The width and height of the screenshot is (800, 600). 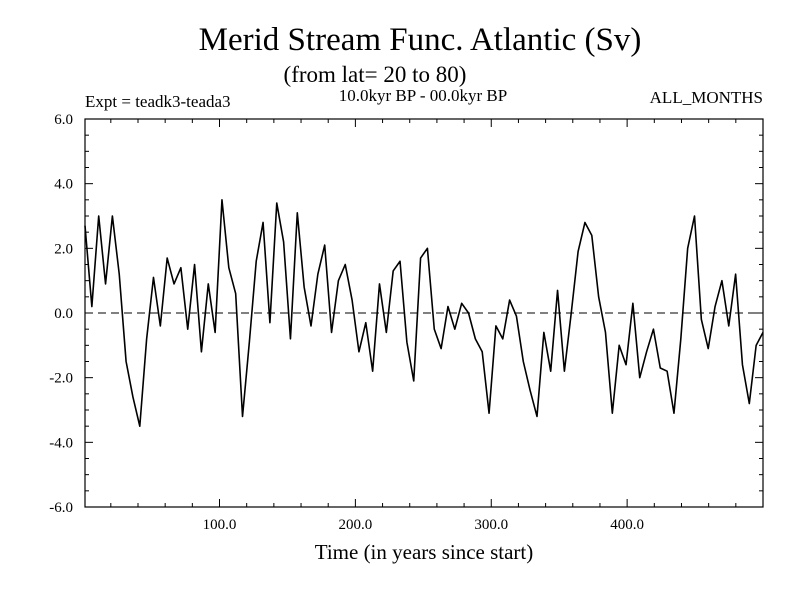 What do you see at coordinates (375, 74) in the screenshot?
I see `chart-subtitle: (from lat= 20 to 80)` at bounding box center [375, 74].